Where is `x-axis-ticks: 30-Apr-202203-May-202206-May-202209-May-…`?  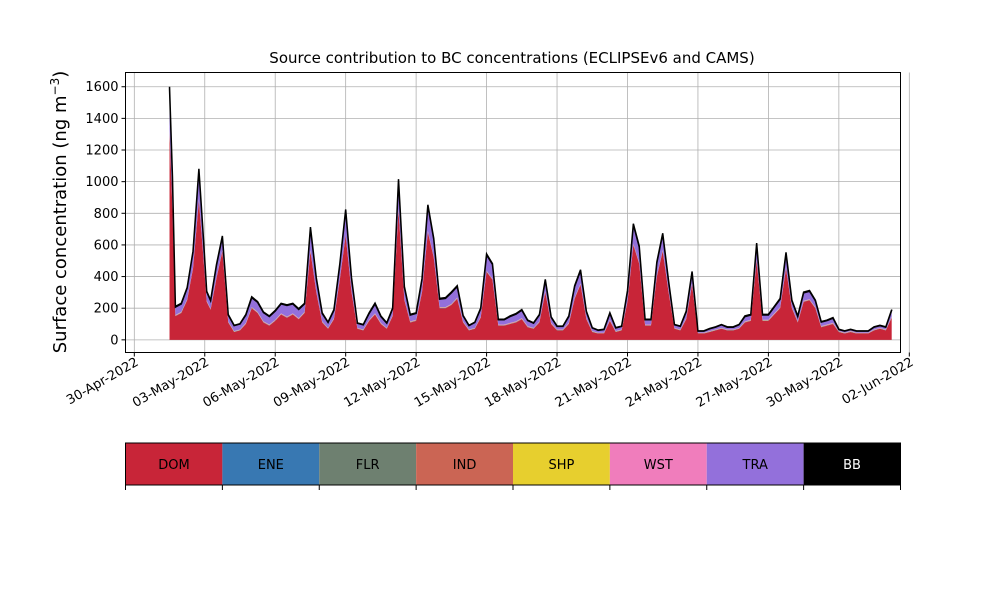 x-axis-ticks: 30-Apr-202203-May-202206-May-202209-May-… is located at coordinates (490, 381).